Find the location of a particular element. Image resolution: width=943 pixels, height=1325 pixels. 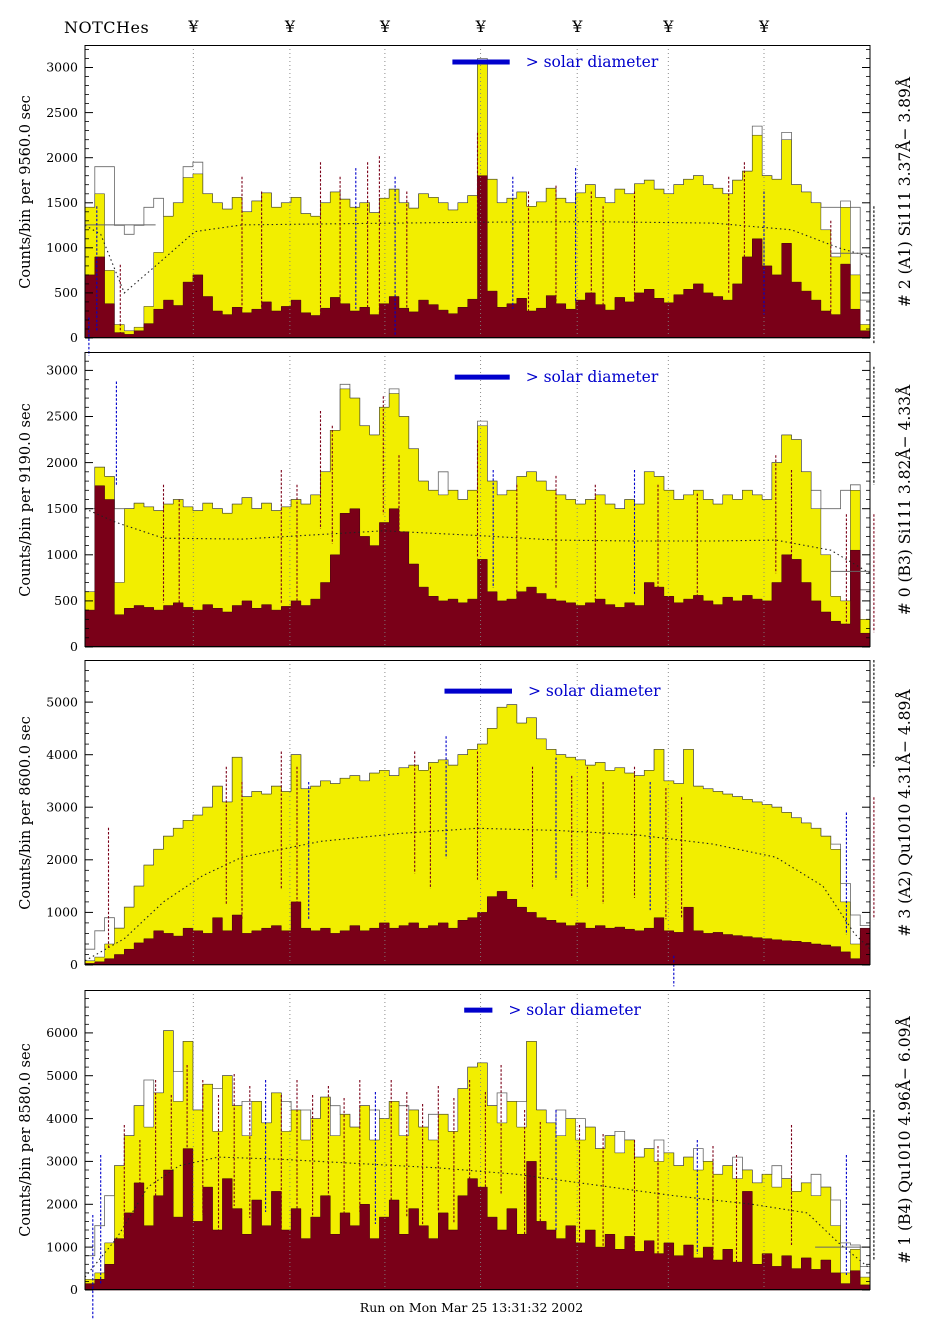

panel-4-y-axis-title: Counts/bin per 8580.0 sec is located at coordinates (26, 1140).